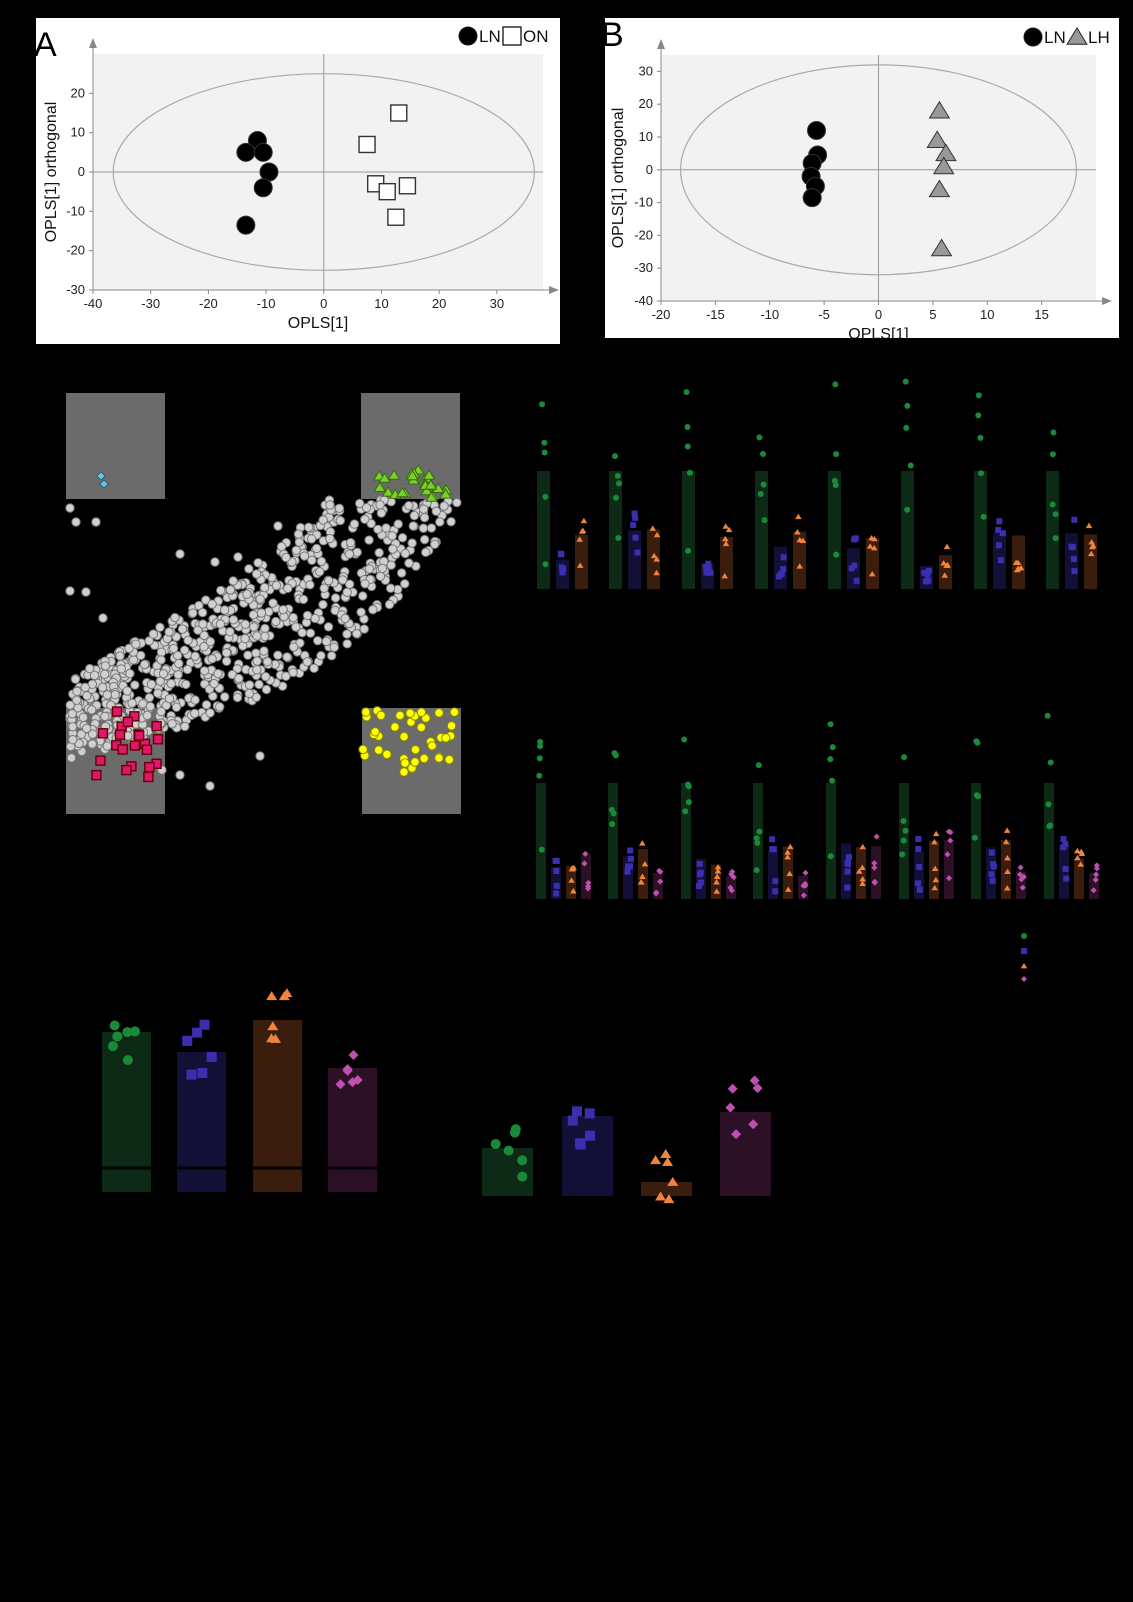 The width and height of the screenshot is (1133, 1602). I want to click on splot-green-triangle, so click(431, 484).